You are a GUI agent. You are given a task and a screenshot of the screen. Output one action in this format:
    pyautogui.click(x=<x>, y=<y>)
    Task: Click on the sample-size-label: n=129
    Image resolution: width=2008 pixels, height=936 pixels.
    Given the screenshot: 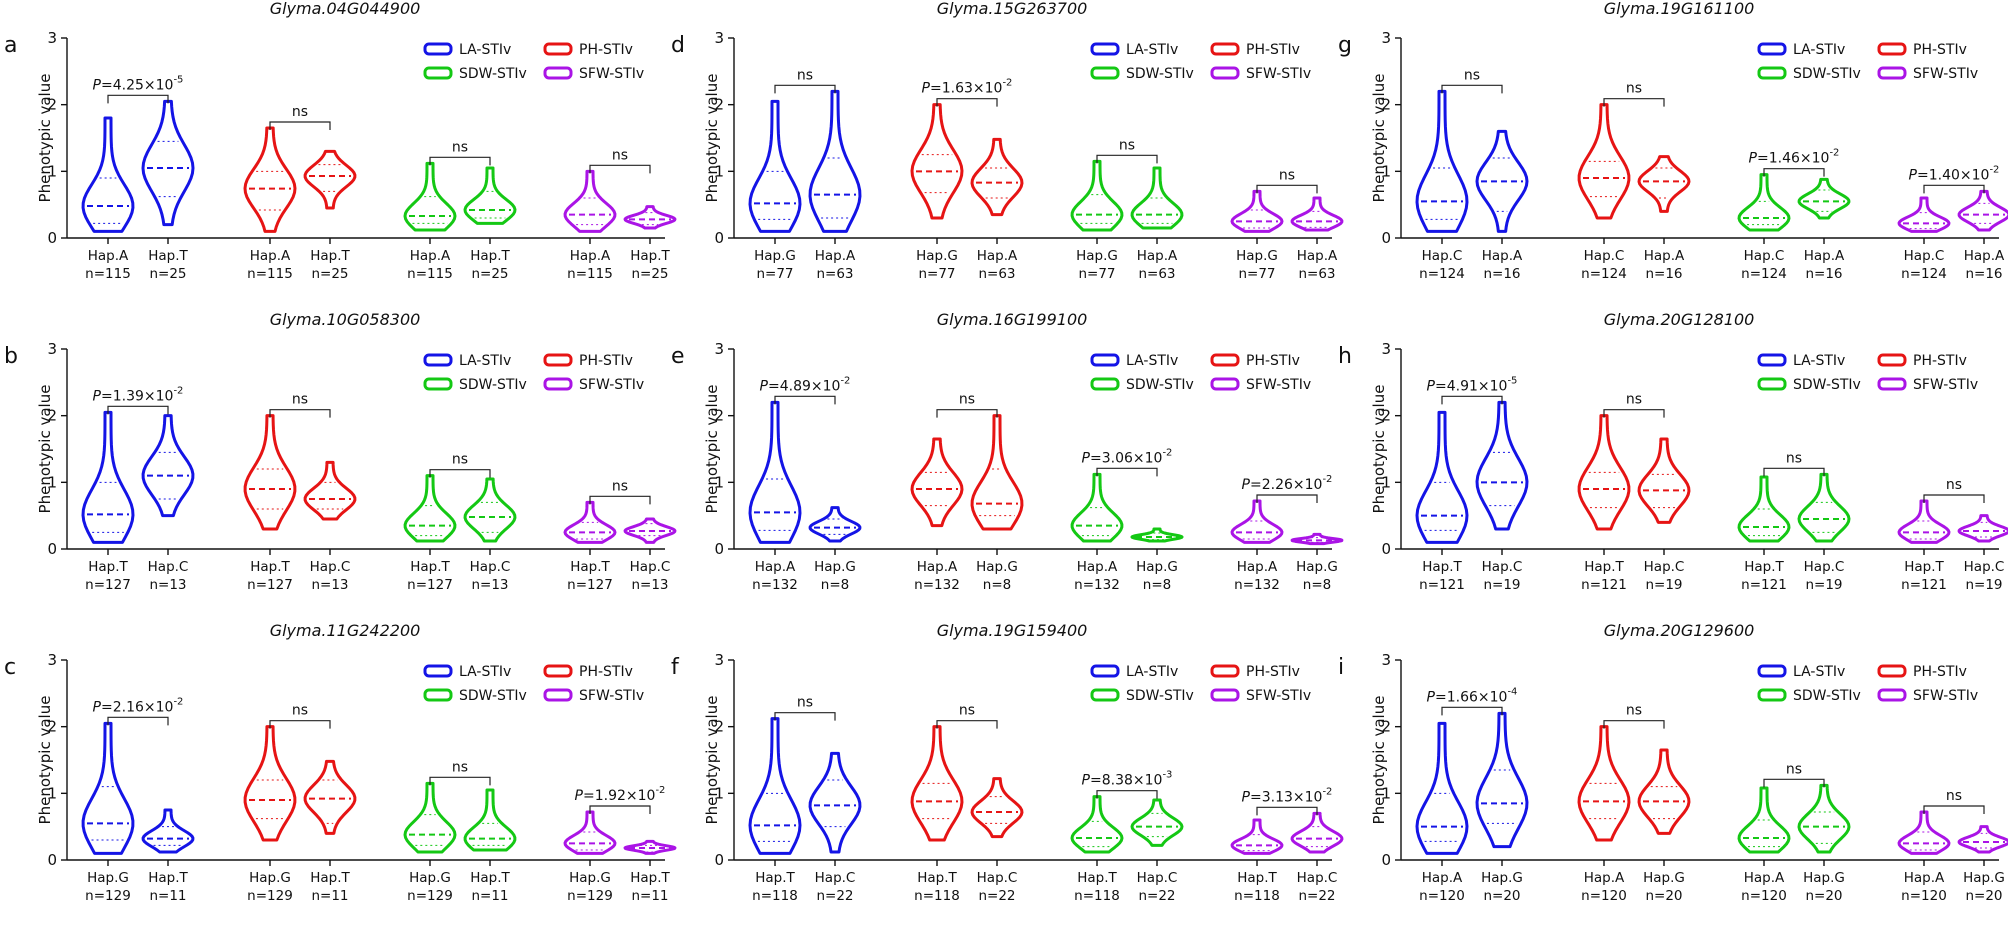 What is the action you would take?
    pyautogui.click(x=430, y=896)
    